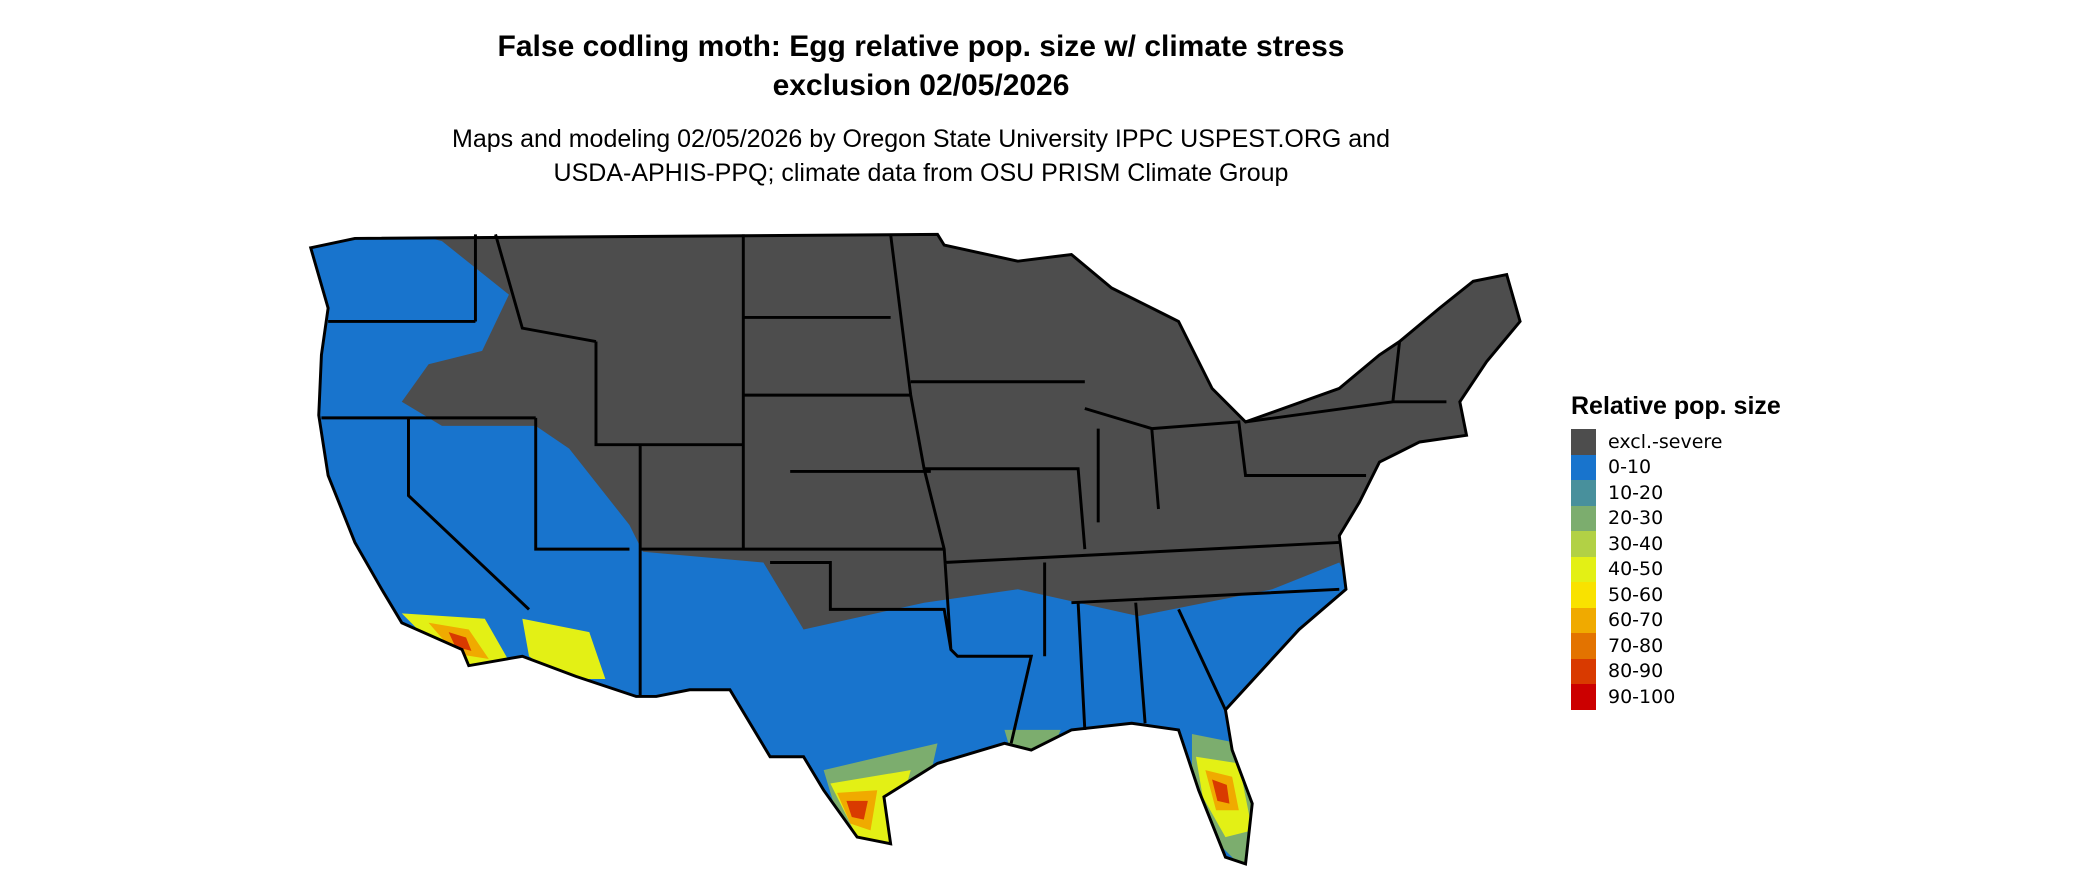 This screenshot has height=892, width=2100. Describe the element at coordinates (1636, 620) in the screenshot. I see `legend-label: 60-70` at that location.